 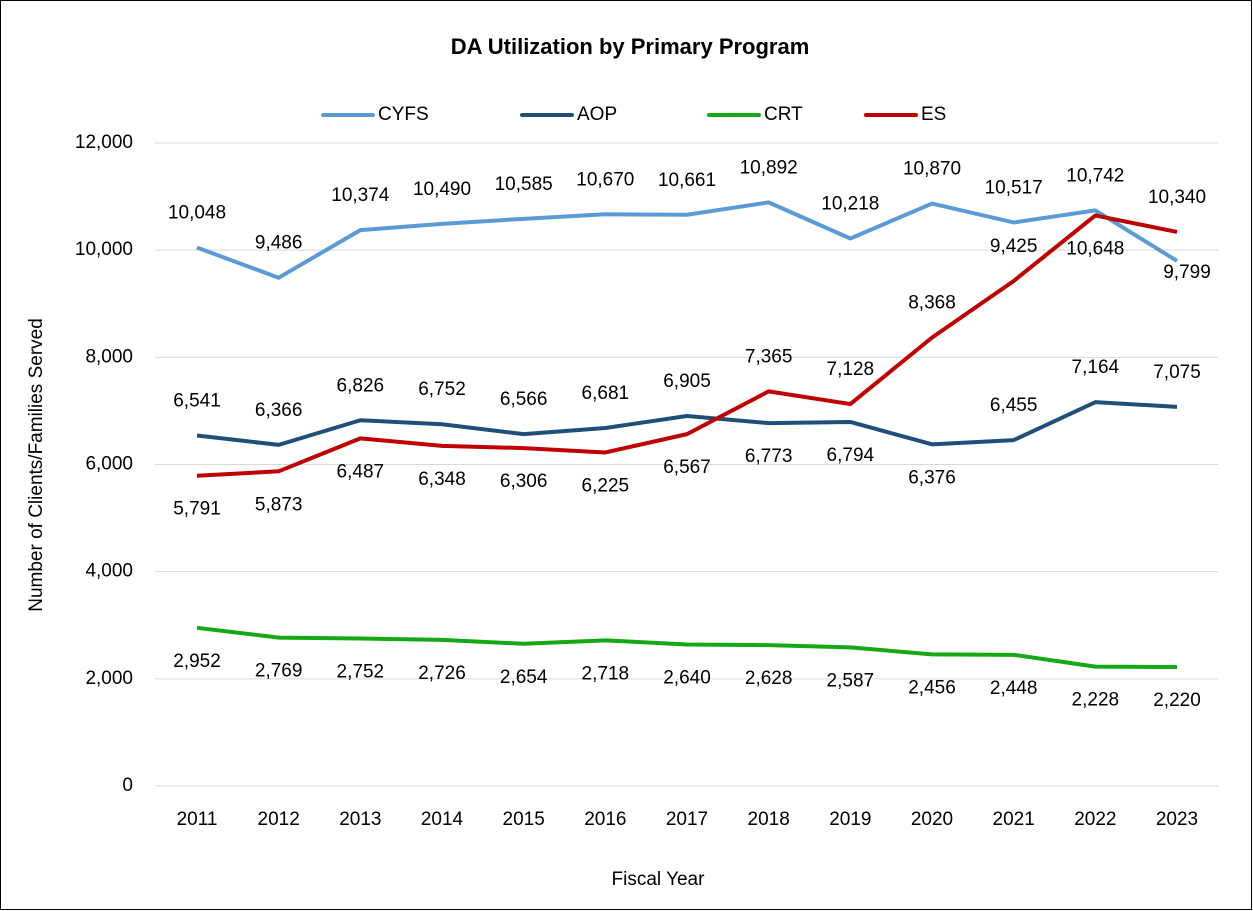 What do you see at coordinates (932, 819) in the screenshot?
I see `x-tick-label: 2020` at bounding box center [932, 819].